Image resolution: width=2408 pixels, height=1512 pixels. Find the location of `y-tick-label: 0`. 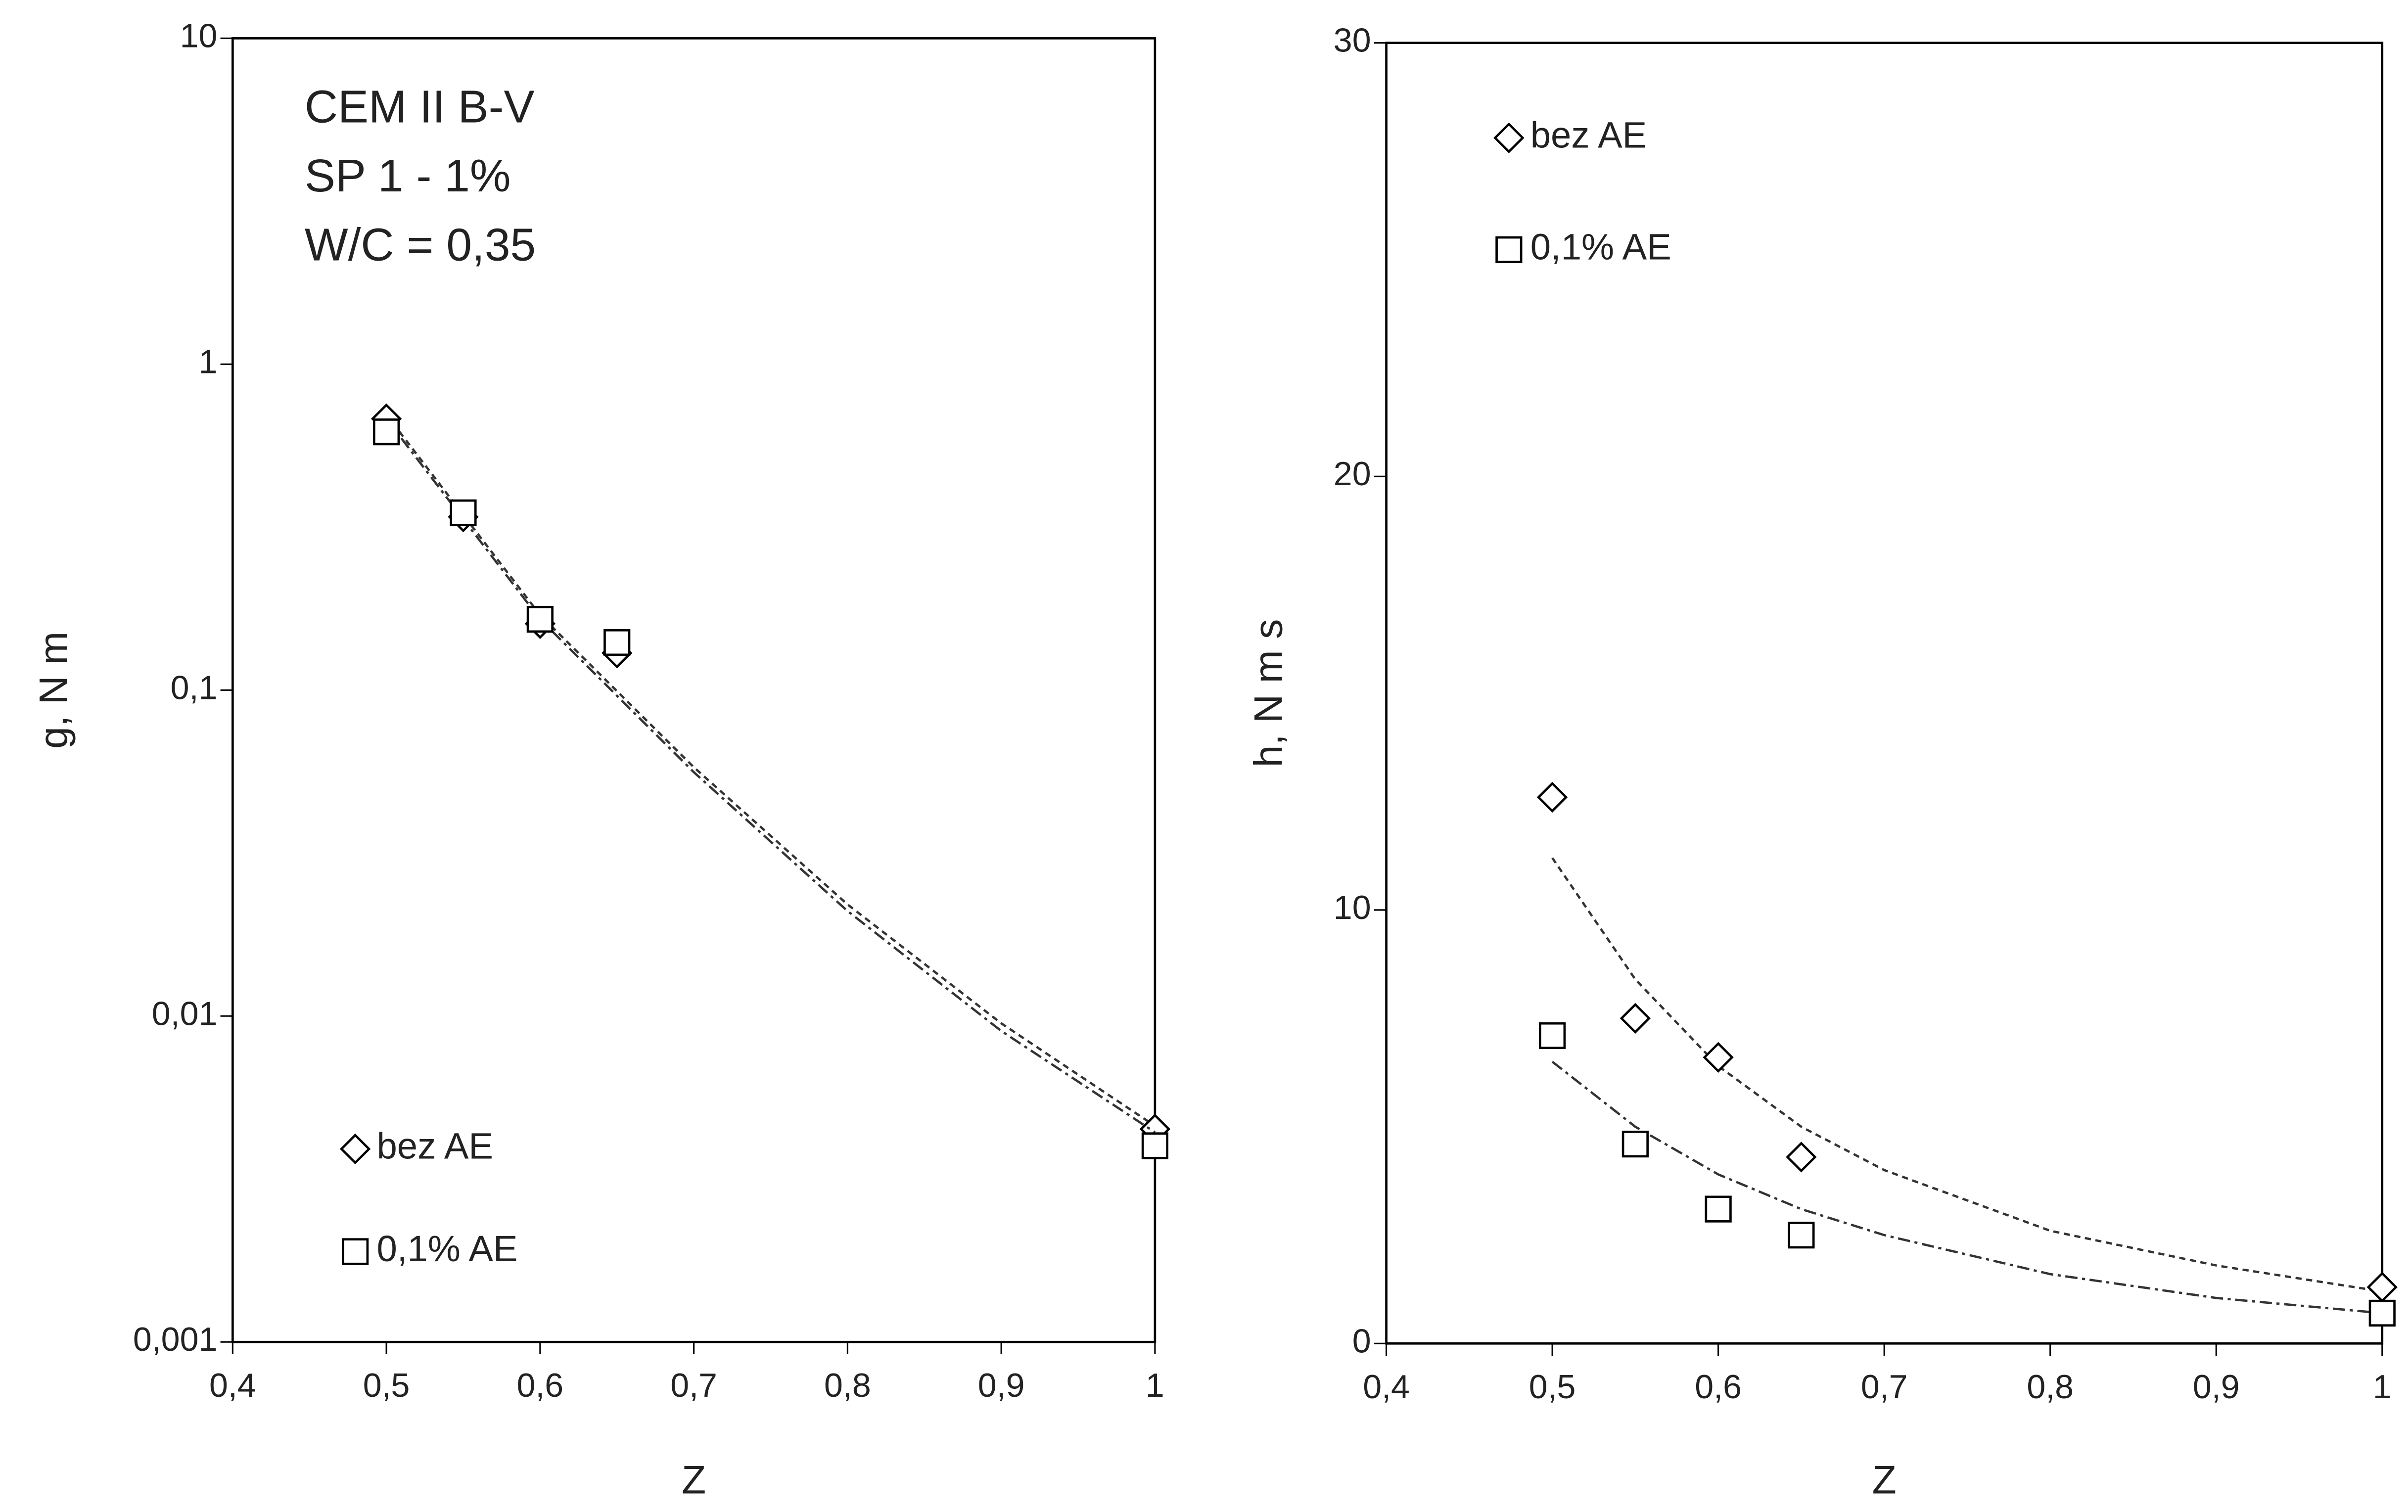

y-tick-label: 0 is located at coordinates (1361, 1341).